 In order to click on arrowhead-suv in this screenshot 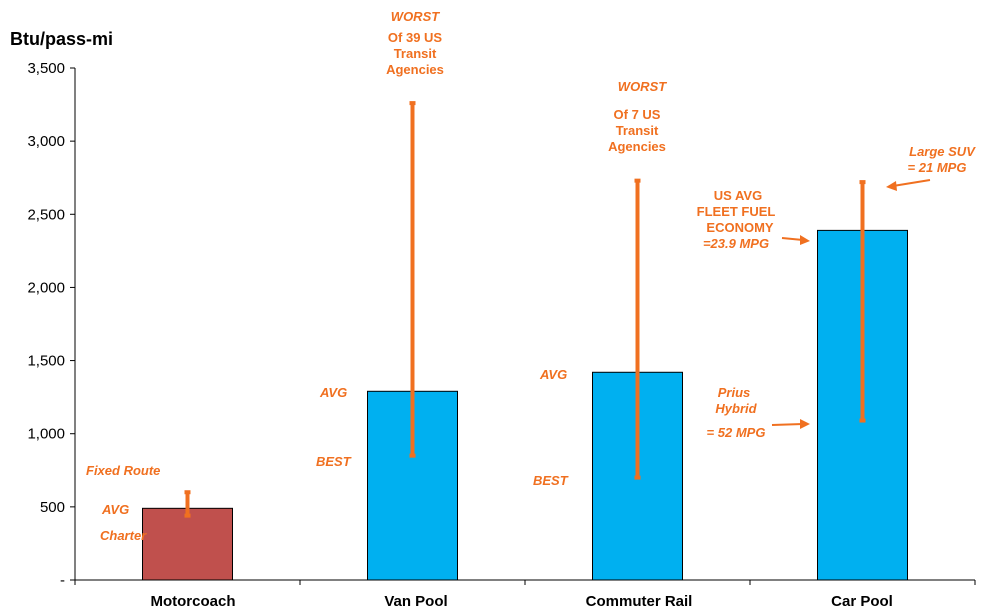, I will do `click(891, 186)`.